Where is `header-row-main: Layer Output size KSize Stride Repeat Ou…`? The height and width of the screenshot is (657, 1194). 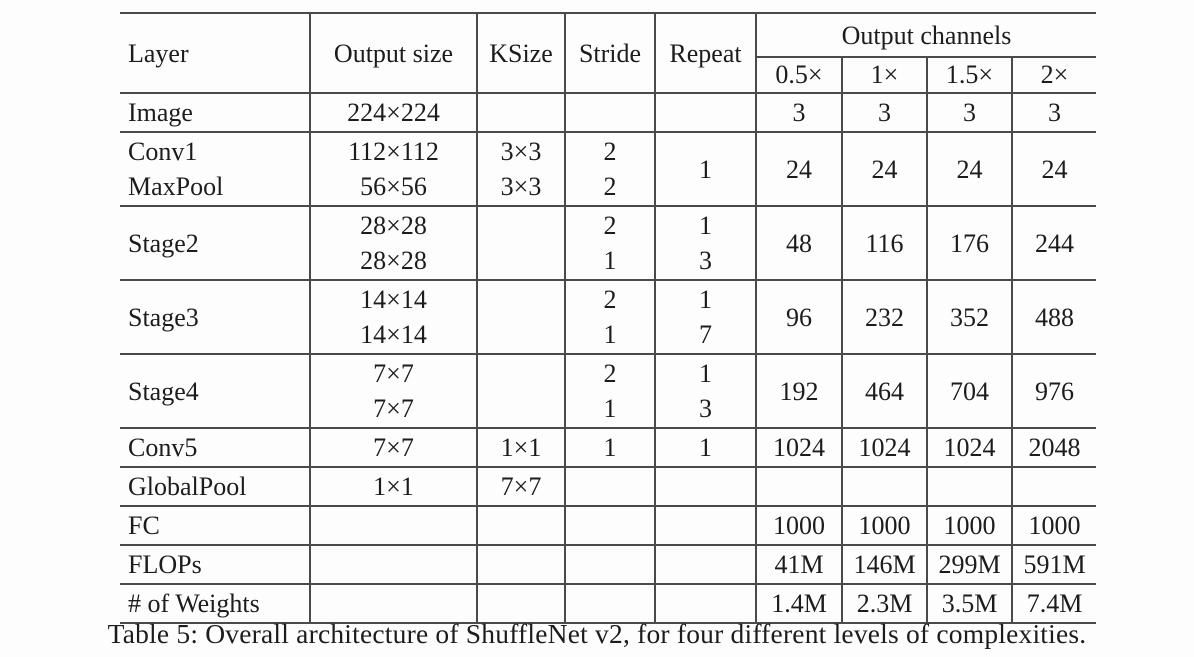
header-row-main: Layer Output size KSize Stride Repeat Ou… is located at coordinates (608, 53).